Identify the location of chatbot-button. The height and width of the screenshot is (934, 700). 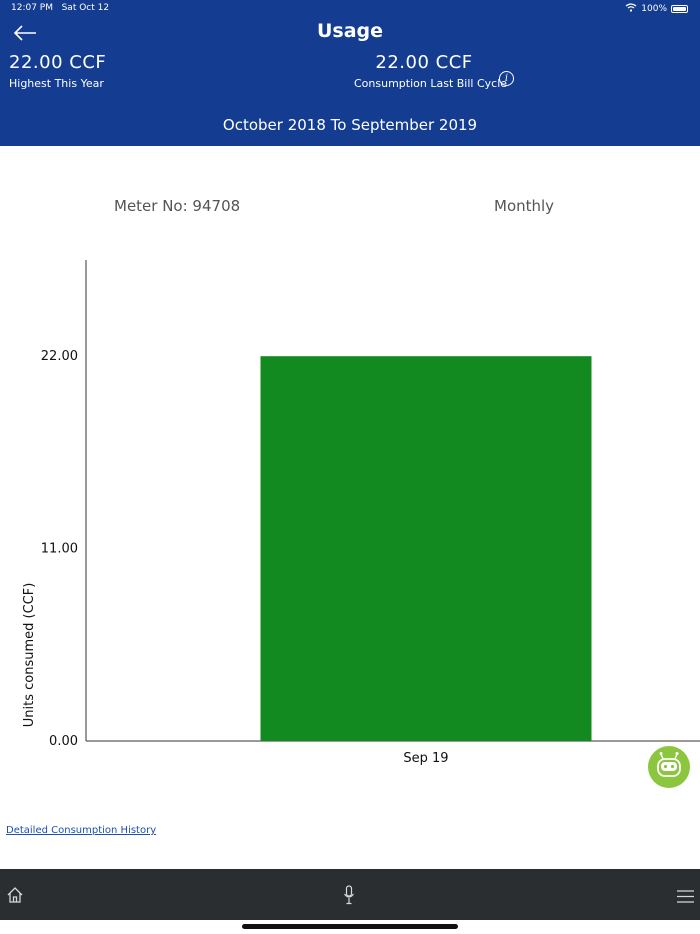
(669, 767).